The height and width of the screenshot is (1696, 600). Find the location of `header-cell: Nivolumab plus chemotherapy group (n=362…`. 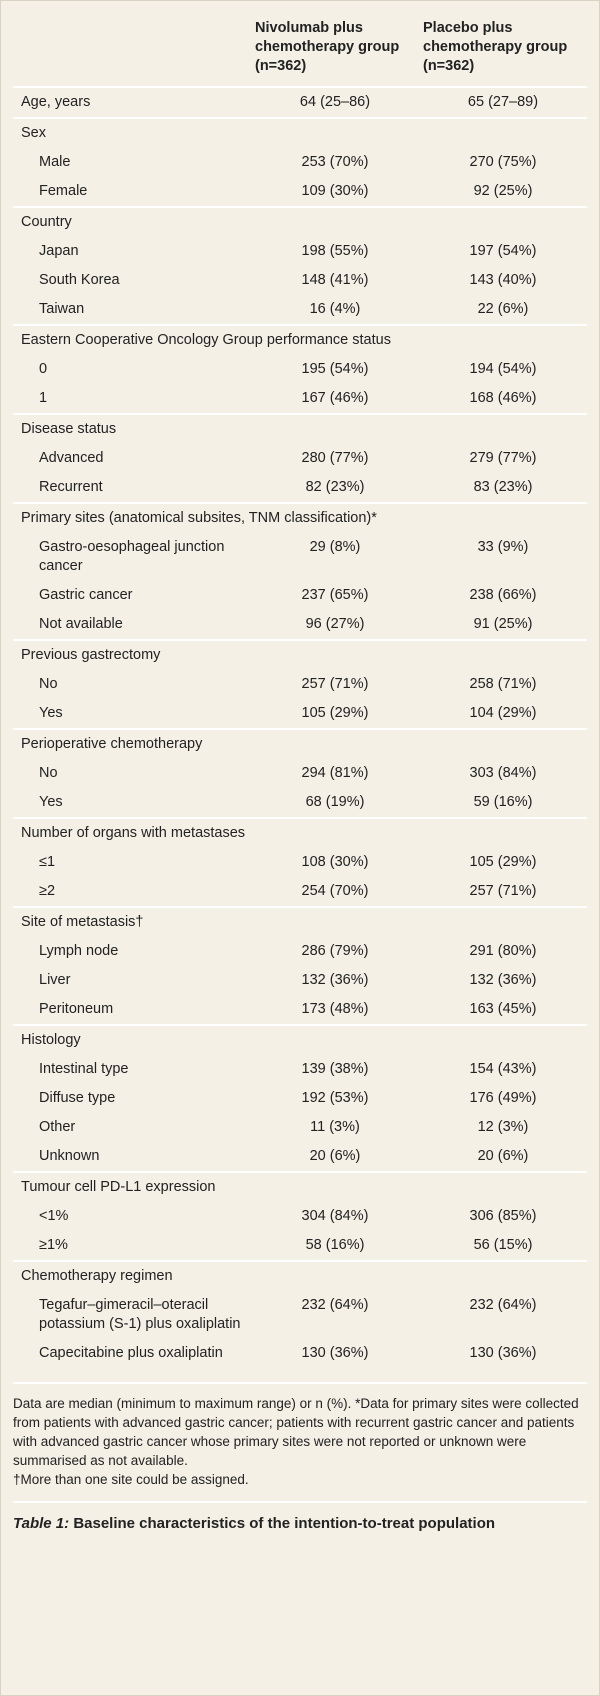

header-cell: Nivolumab plus chemotherapy group (n=362… is located at coordinates (327, 47).